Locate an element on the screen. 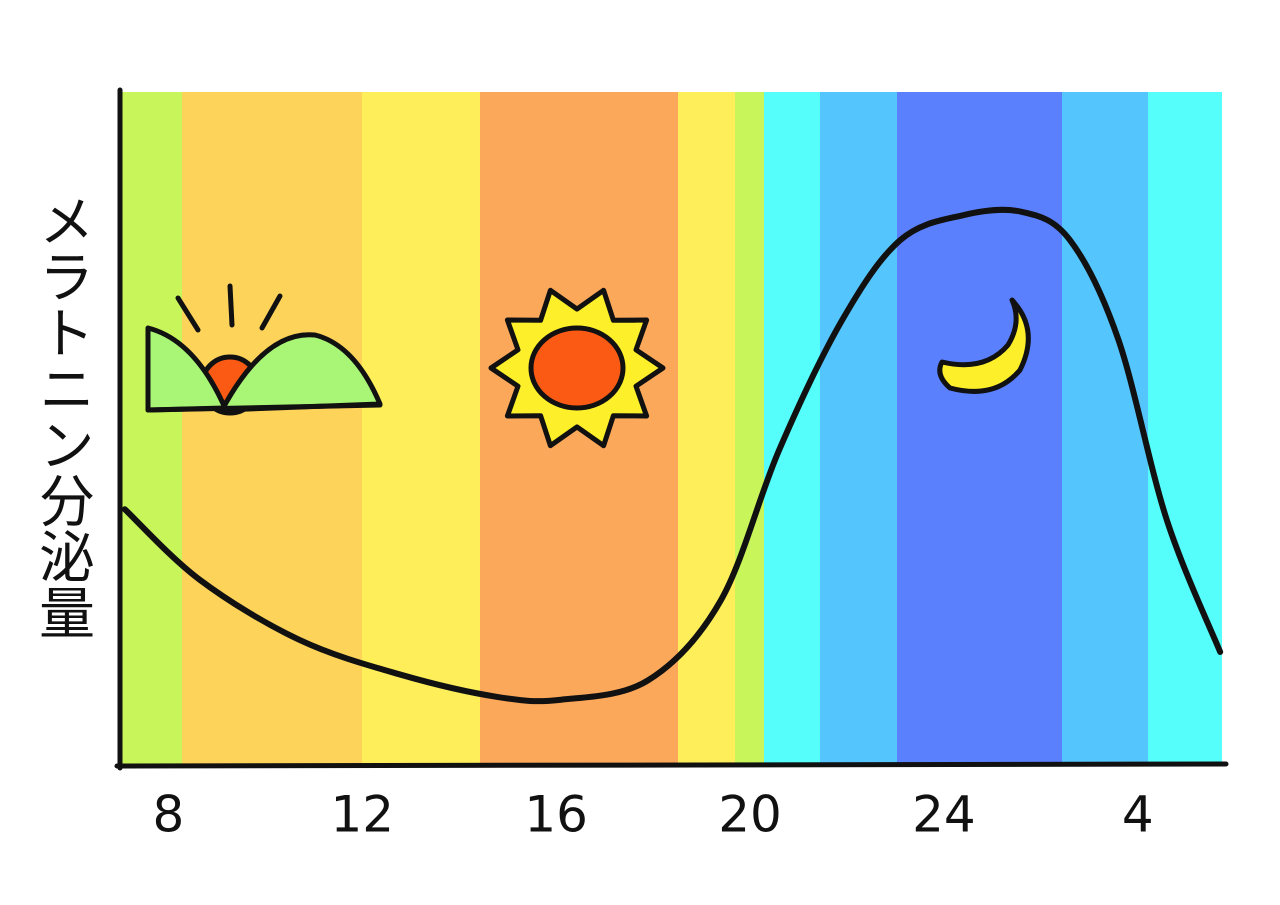  x-tick-label: 16 is located at coordinates (556, 815).